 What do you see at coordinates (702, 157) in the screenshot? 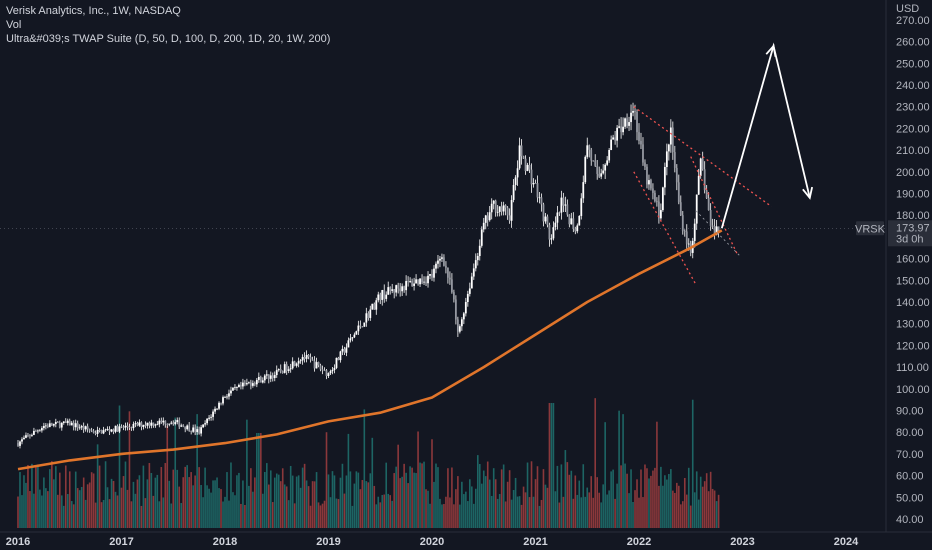
I see `trendline` at bounding box center [702, 157].